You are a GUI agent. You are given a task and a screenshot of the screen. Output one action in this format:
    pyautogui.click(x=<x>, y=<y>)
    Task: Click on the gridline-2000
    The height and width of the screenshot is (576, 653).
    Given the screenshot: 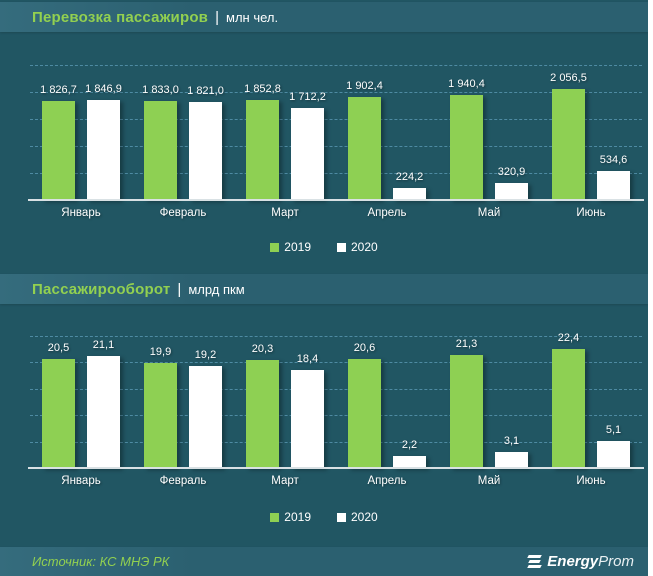 What is the action you would take?
    pyautogui.click(x=336, y=92)
    